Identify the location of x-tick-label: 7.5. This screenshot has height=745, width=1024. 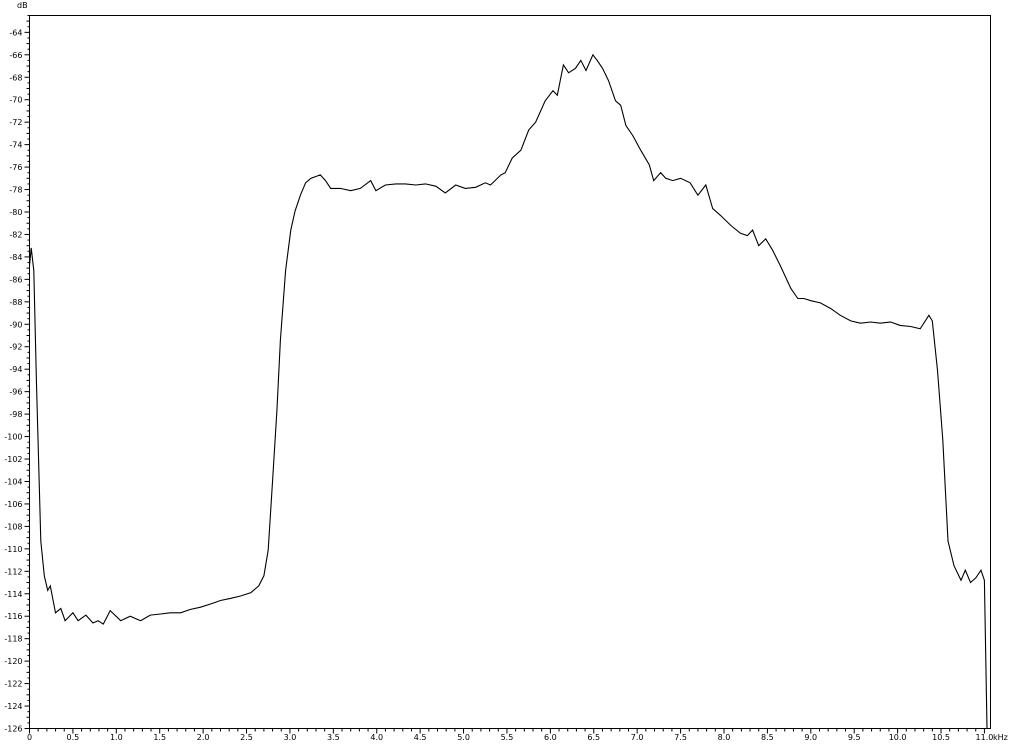
(680, 737).